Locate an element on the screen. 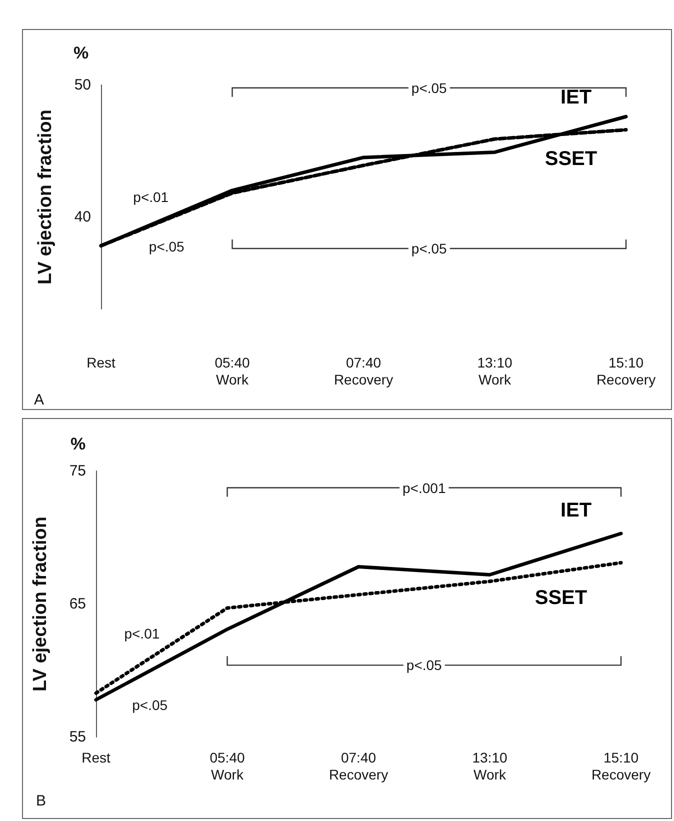  text: A is located at coordinates (39, 400).